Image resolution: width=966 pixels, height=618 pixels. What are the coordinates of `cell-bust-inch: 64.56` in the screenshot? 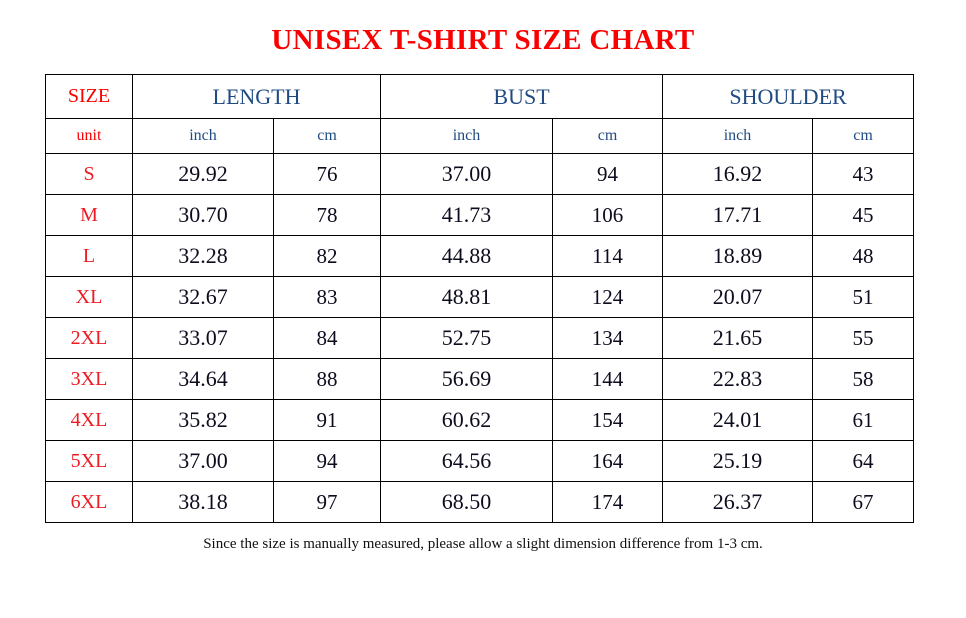 It's located at (467, 461).